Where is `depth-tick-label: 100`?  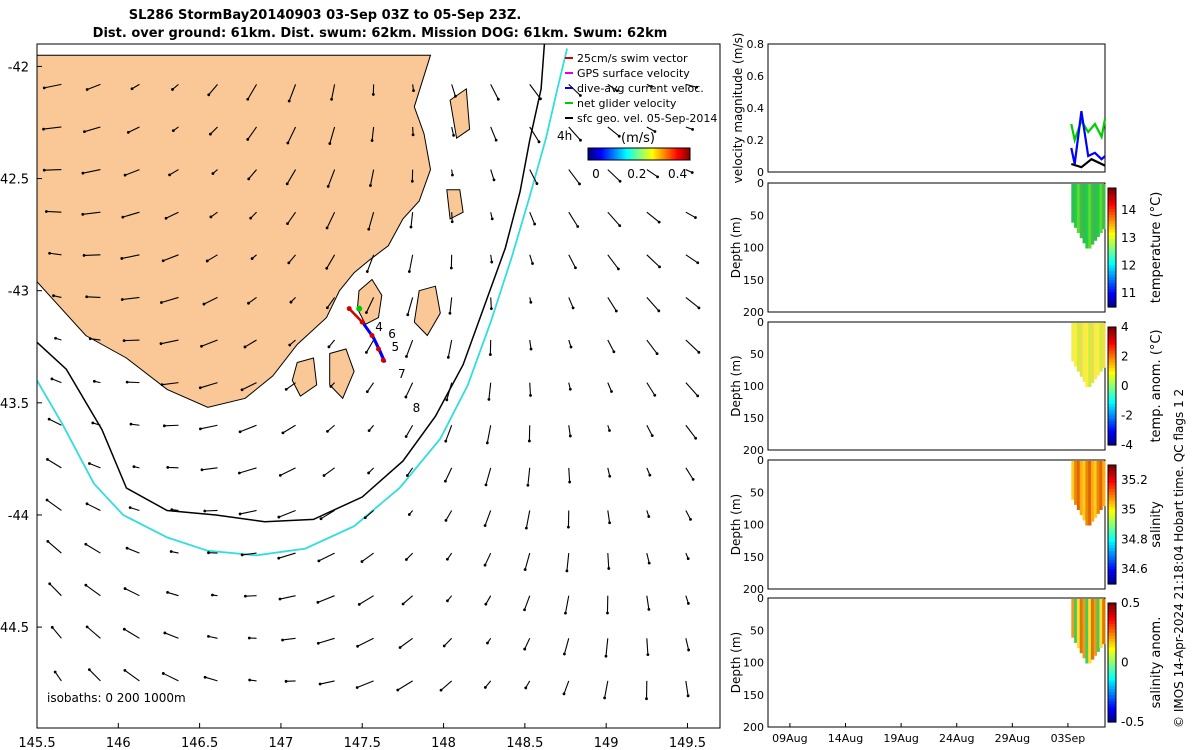 depth-tick-label: 100 is located at coordinates (753, 386).